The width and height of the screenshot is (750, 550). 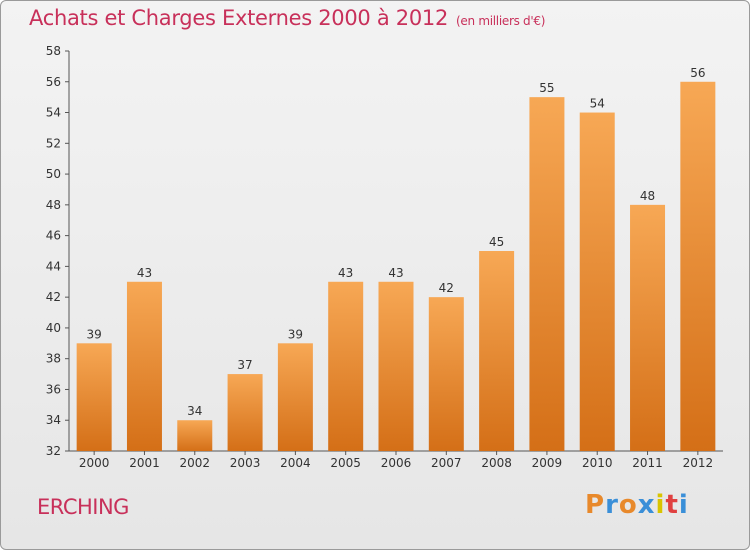 I want to click on x-tick-label-2006: 2006, so click(x=396, y=463).